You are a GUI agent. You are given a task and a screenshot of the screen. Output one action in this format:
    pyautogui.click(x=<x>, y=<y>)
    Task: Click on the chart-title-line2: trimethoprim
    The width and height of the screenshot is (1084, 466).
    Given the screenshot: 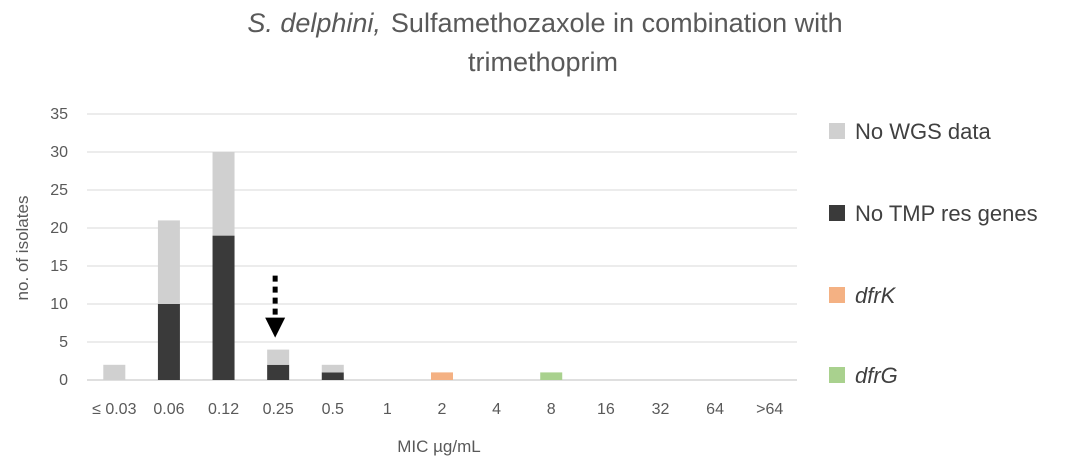 What is the action you would take?
    pyautogui.click(x=543, y=62)
    